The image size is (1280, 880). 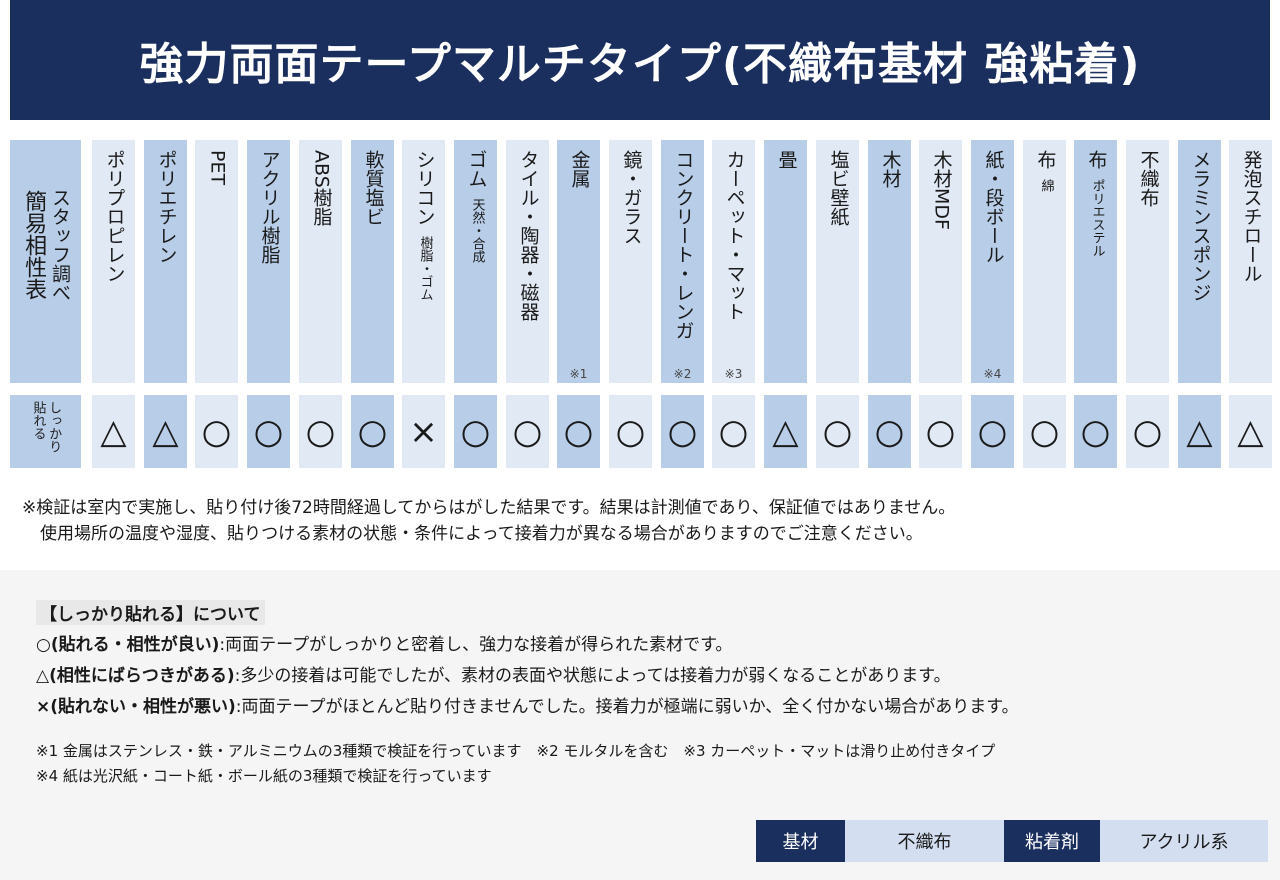 I want to click on material-header-cell: ゴム天然・合成, so click(x=475, y=261).